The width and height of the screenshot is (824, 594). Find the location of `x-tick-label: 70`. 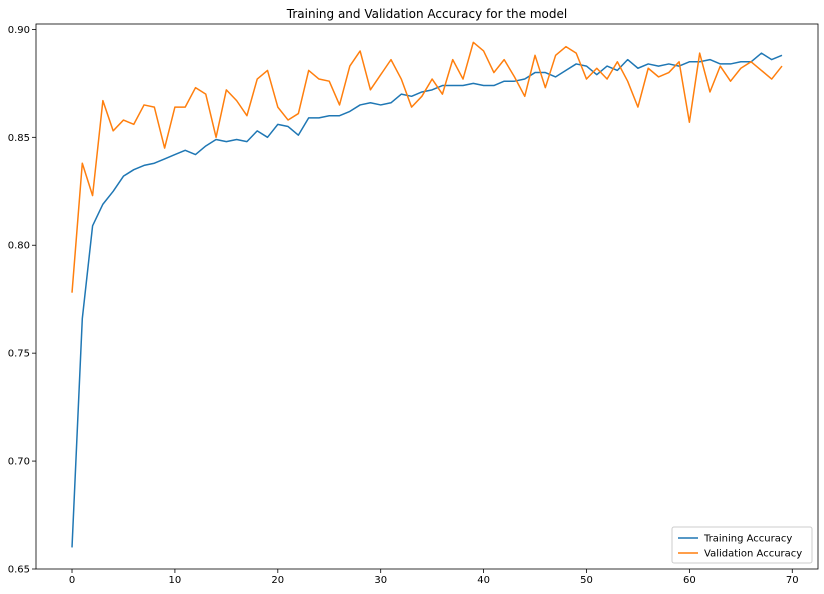

x-tick-label: 70 is located at coordinates (792, 580).